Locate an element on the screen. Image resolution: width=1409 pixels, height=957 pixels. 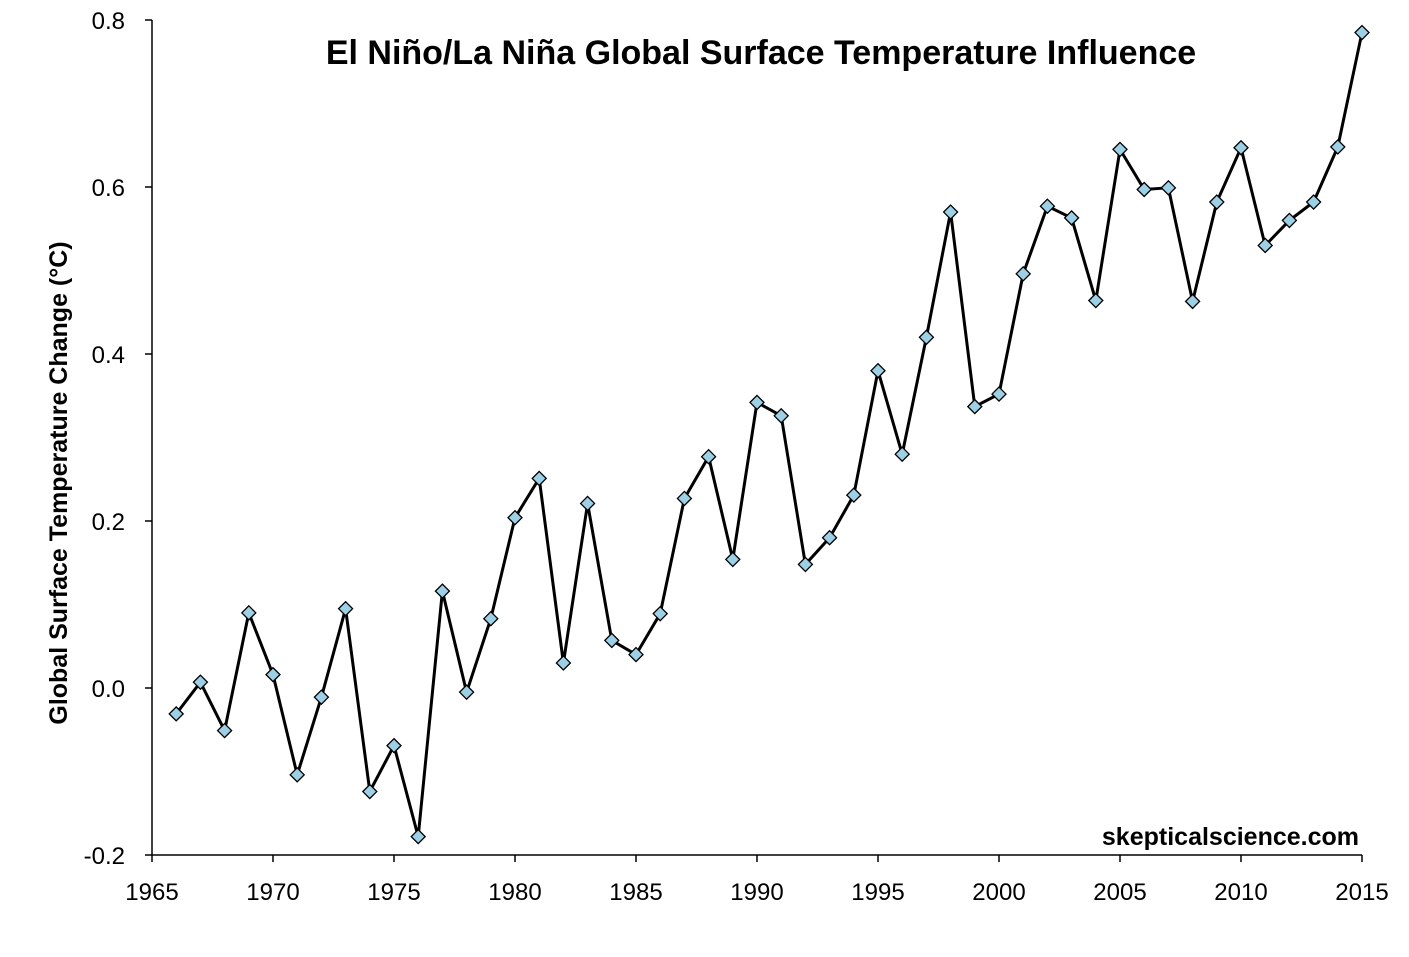
y-tick-label: 0.0 is located at coordinates (108, 689).